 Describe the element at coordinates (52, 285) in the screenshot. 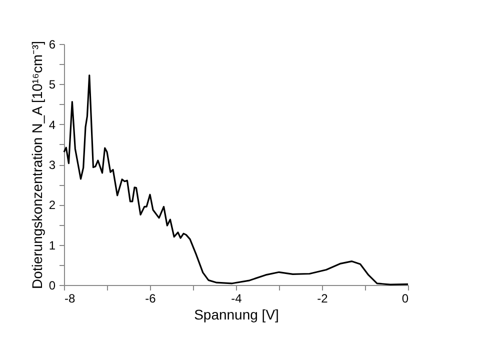

I see `y-tick-label: 0` at that location.